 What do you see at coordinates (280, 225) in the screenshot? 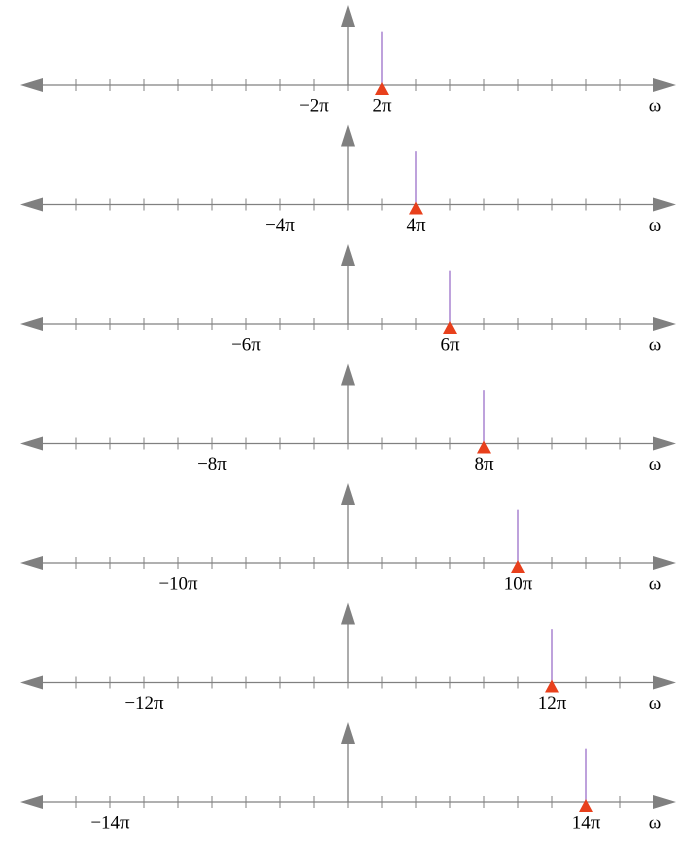
I see `x-tick-label: −4π` at bounding box center [280, 225].